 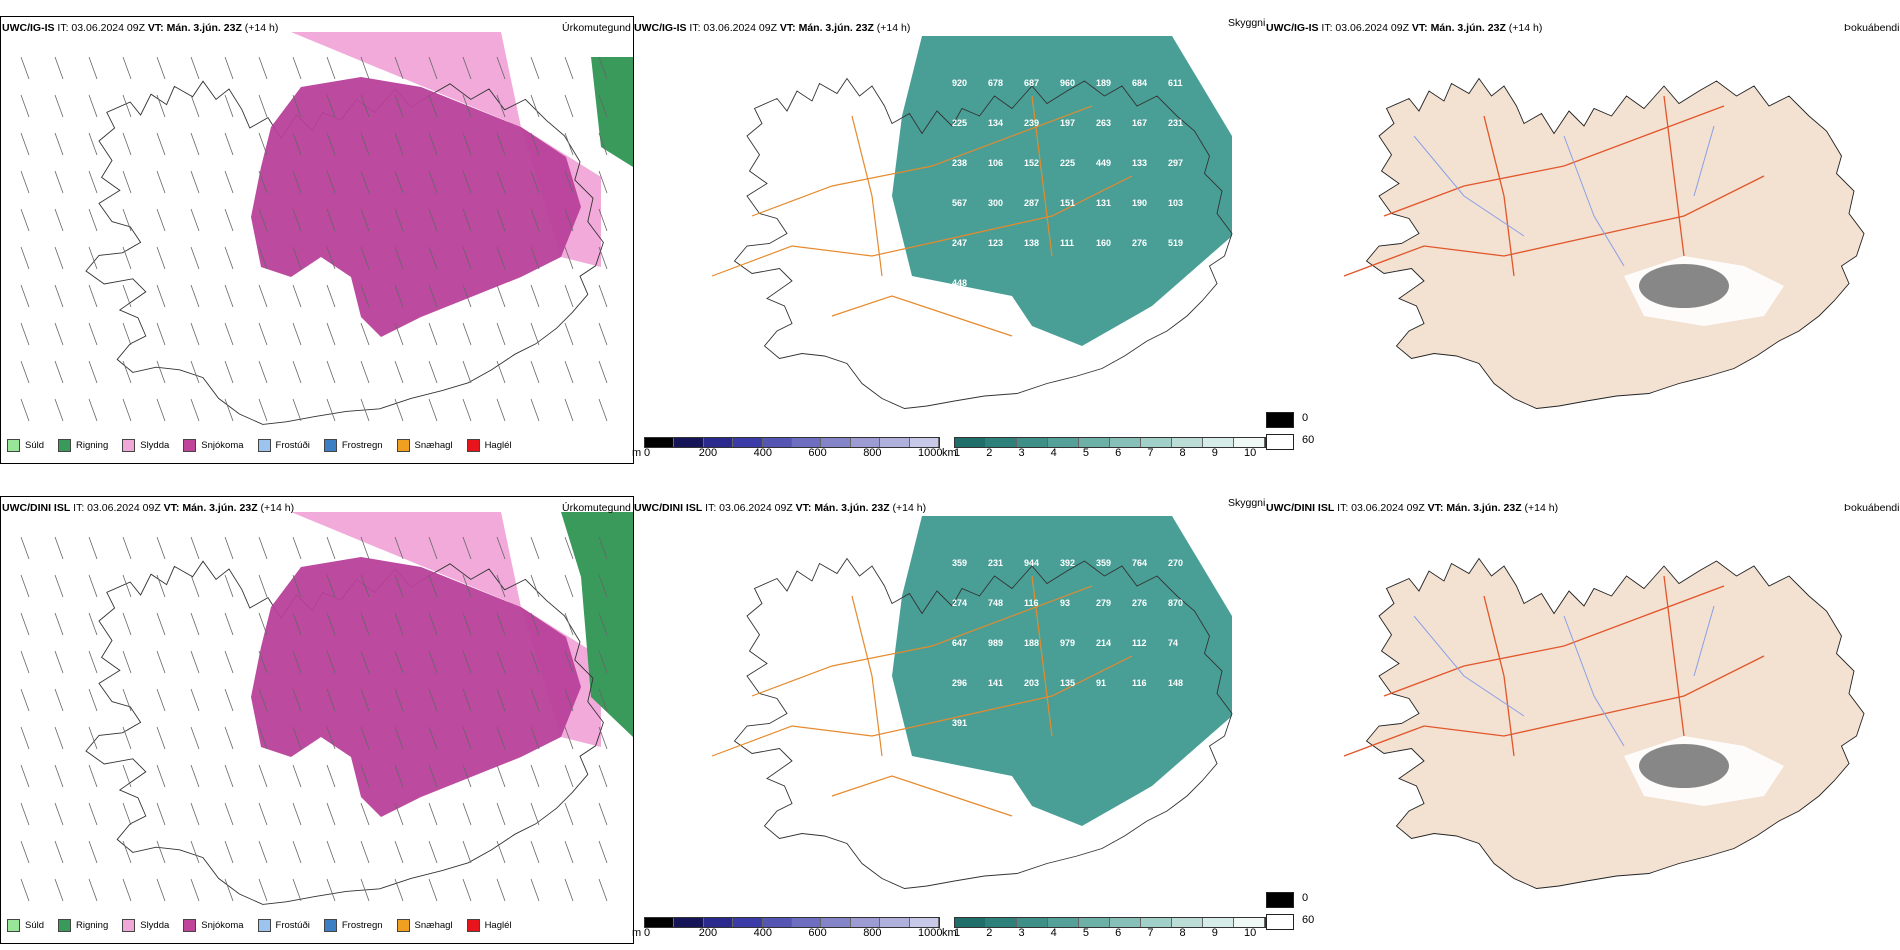 What do you see at coordinates (1308, 920) in the screenshot?
I see `fog-legend-label: 60` at bounding box center [1308, 920].